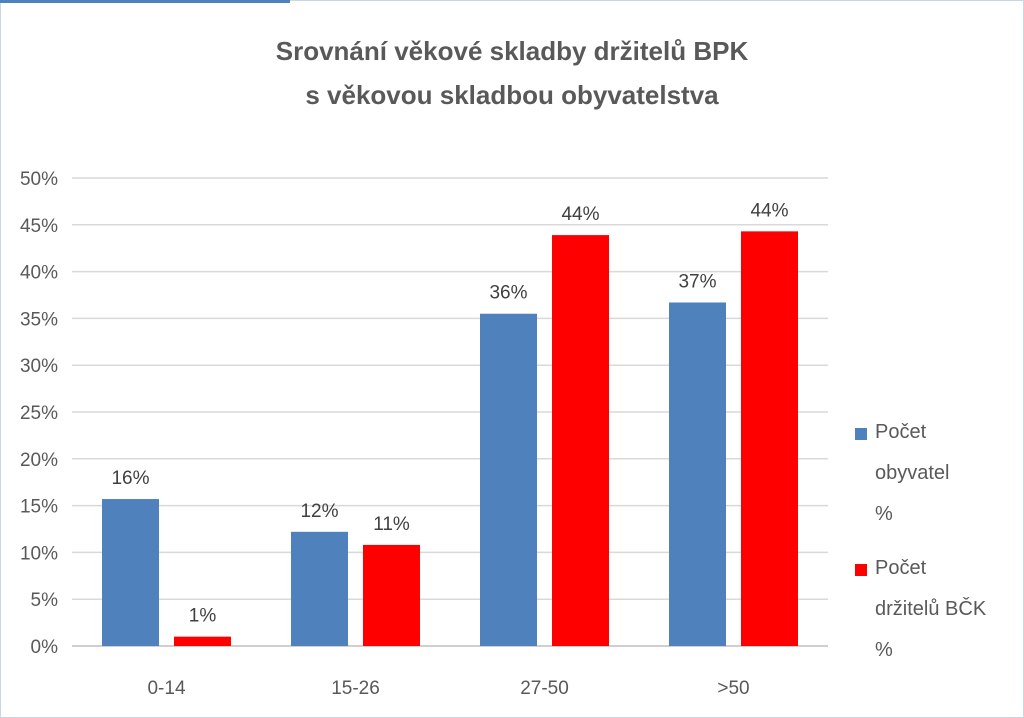  What do you see at coordinates (912, 473) in the screenshot?
I see `legend-label-line: obyvatel` at bounding box center [912, 473].